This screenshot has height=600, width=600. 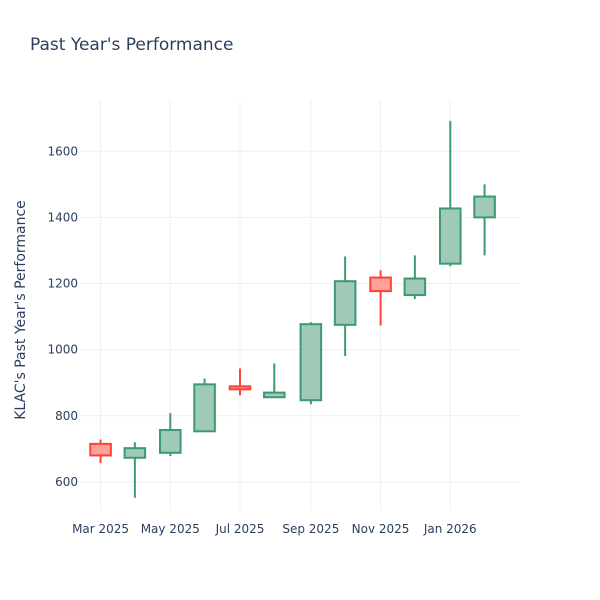 I want to click on x-tick-label: Nov 2025, so click(x=381, y=529).